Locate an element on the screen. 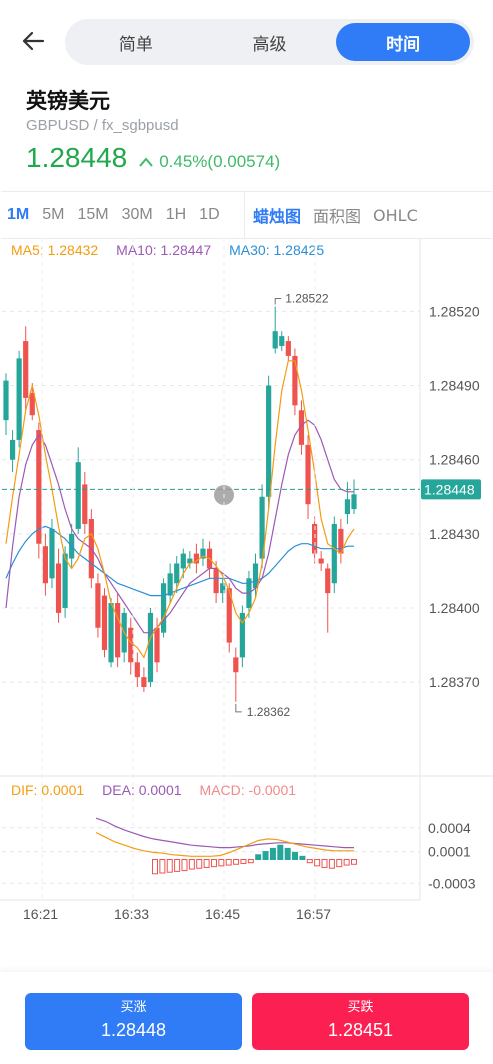 The width and height of the screenshot is (493, 1064). ma10-line is located at coordinates (179, 526).